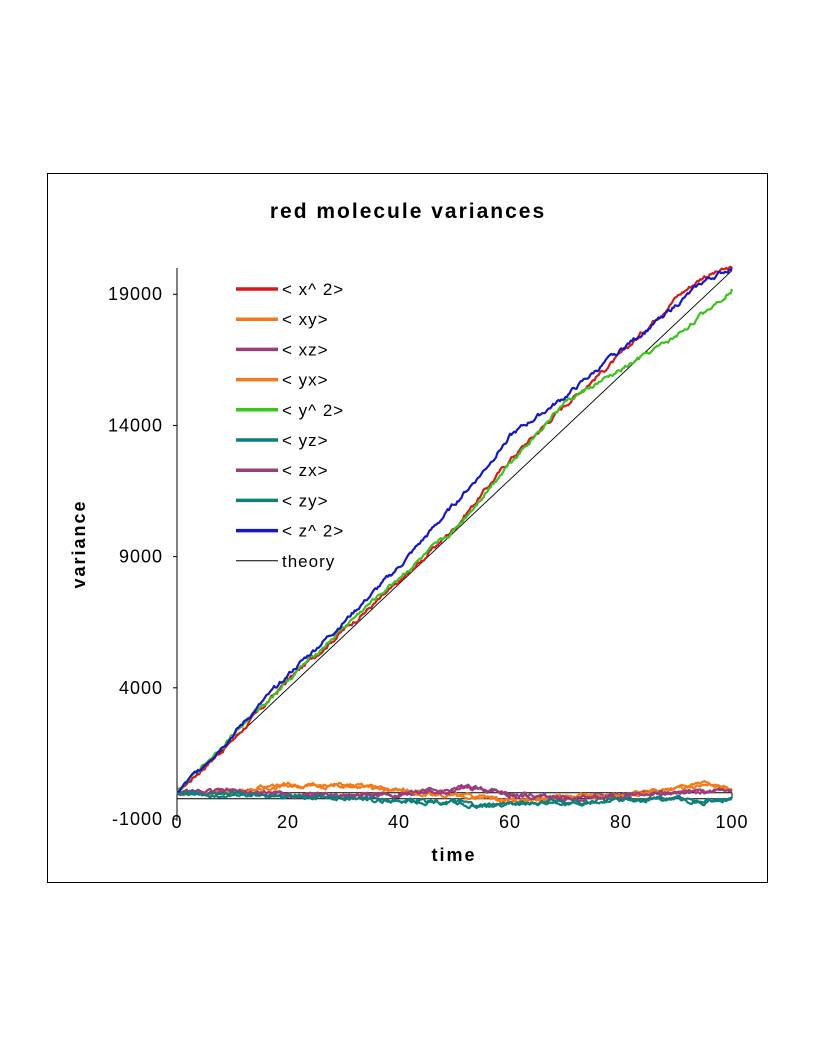 The width and height of the screenshot is (816, 1056). I want to click on legend-label-0: < x^ 2>, so click(313, 289).